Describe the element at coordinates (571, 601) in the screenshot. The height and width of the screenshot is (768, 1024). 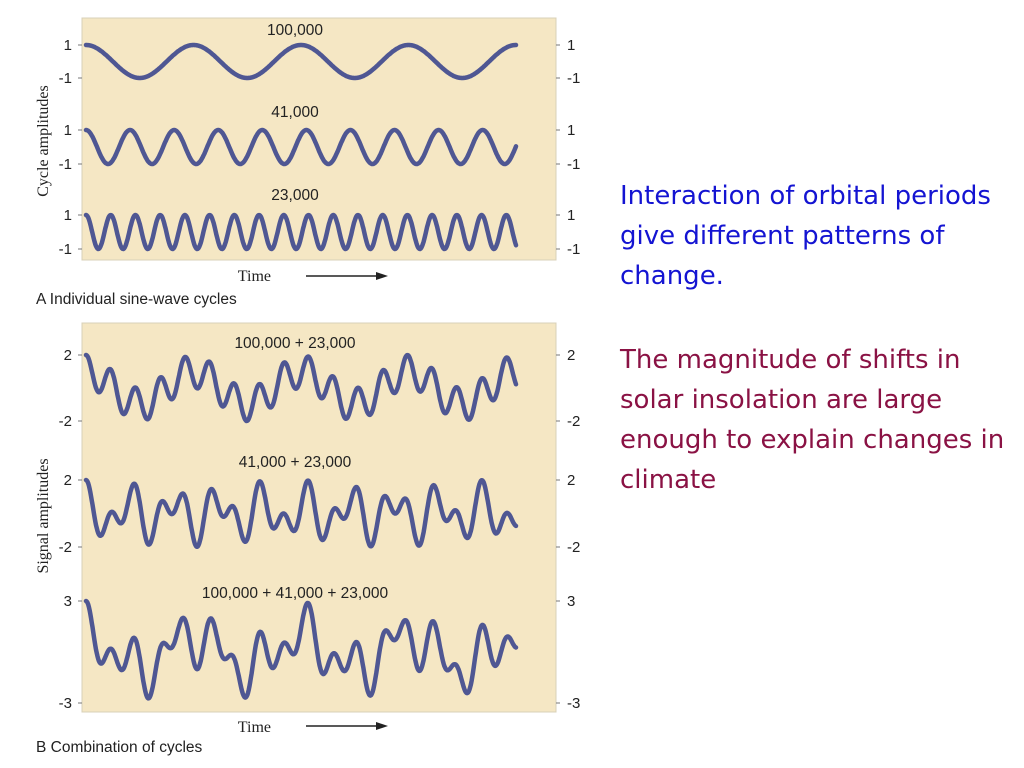
I see `y-tick-label-right: 3` at that location.